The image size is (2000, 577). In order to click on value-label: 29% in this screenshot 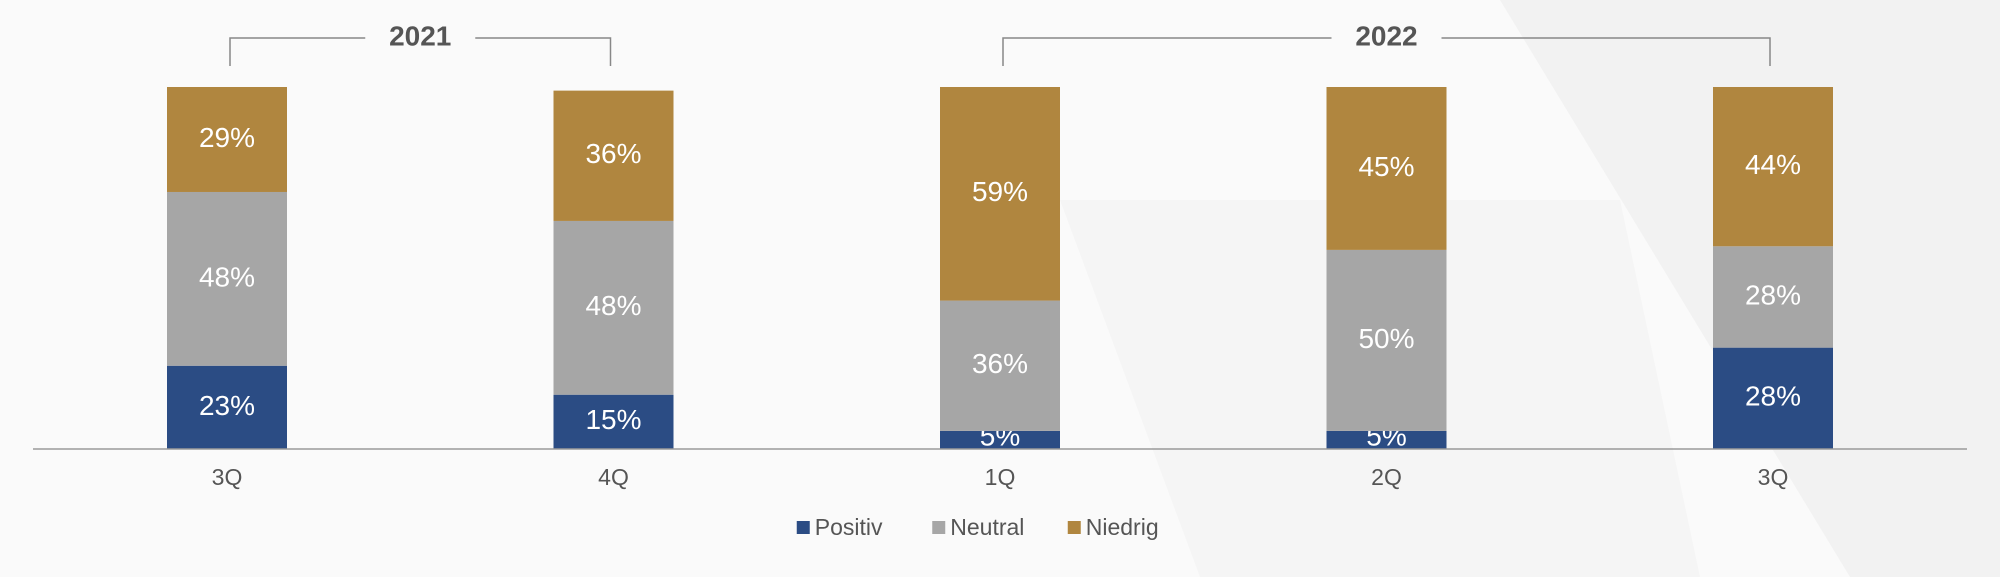, I will do `click(227, 137)`.